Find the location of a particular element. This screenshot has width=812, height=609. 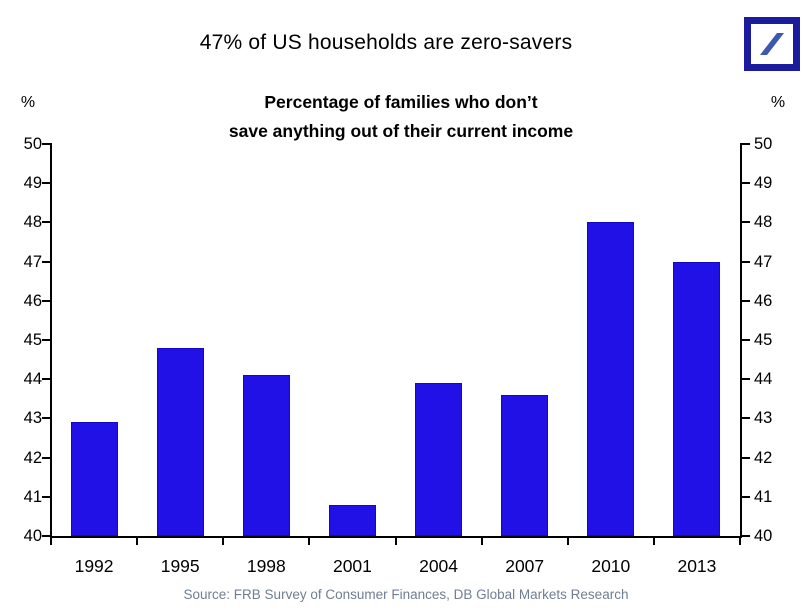

deutsche-bank-logo is located at coordinates (772, 44).